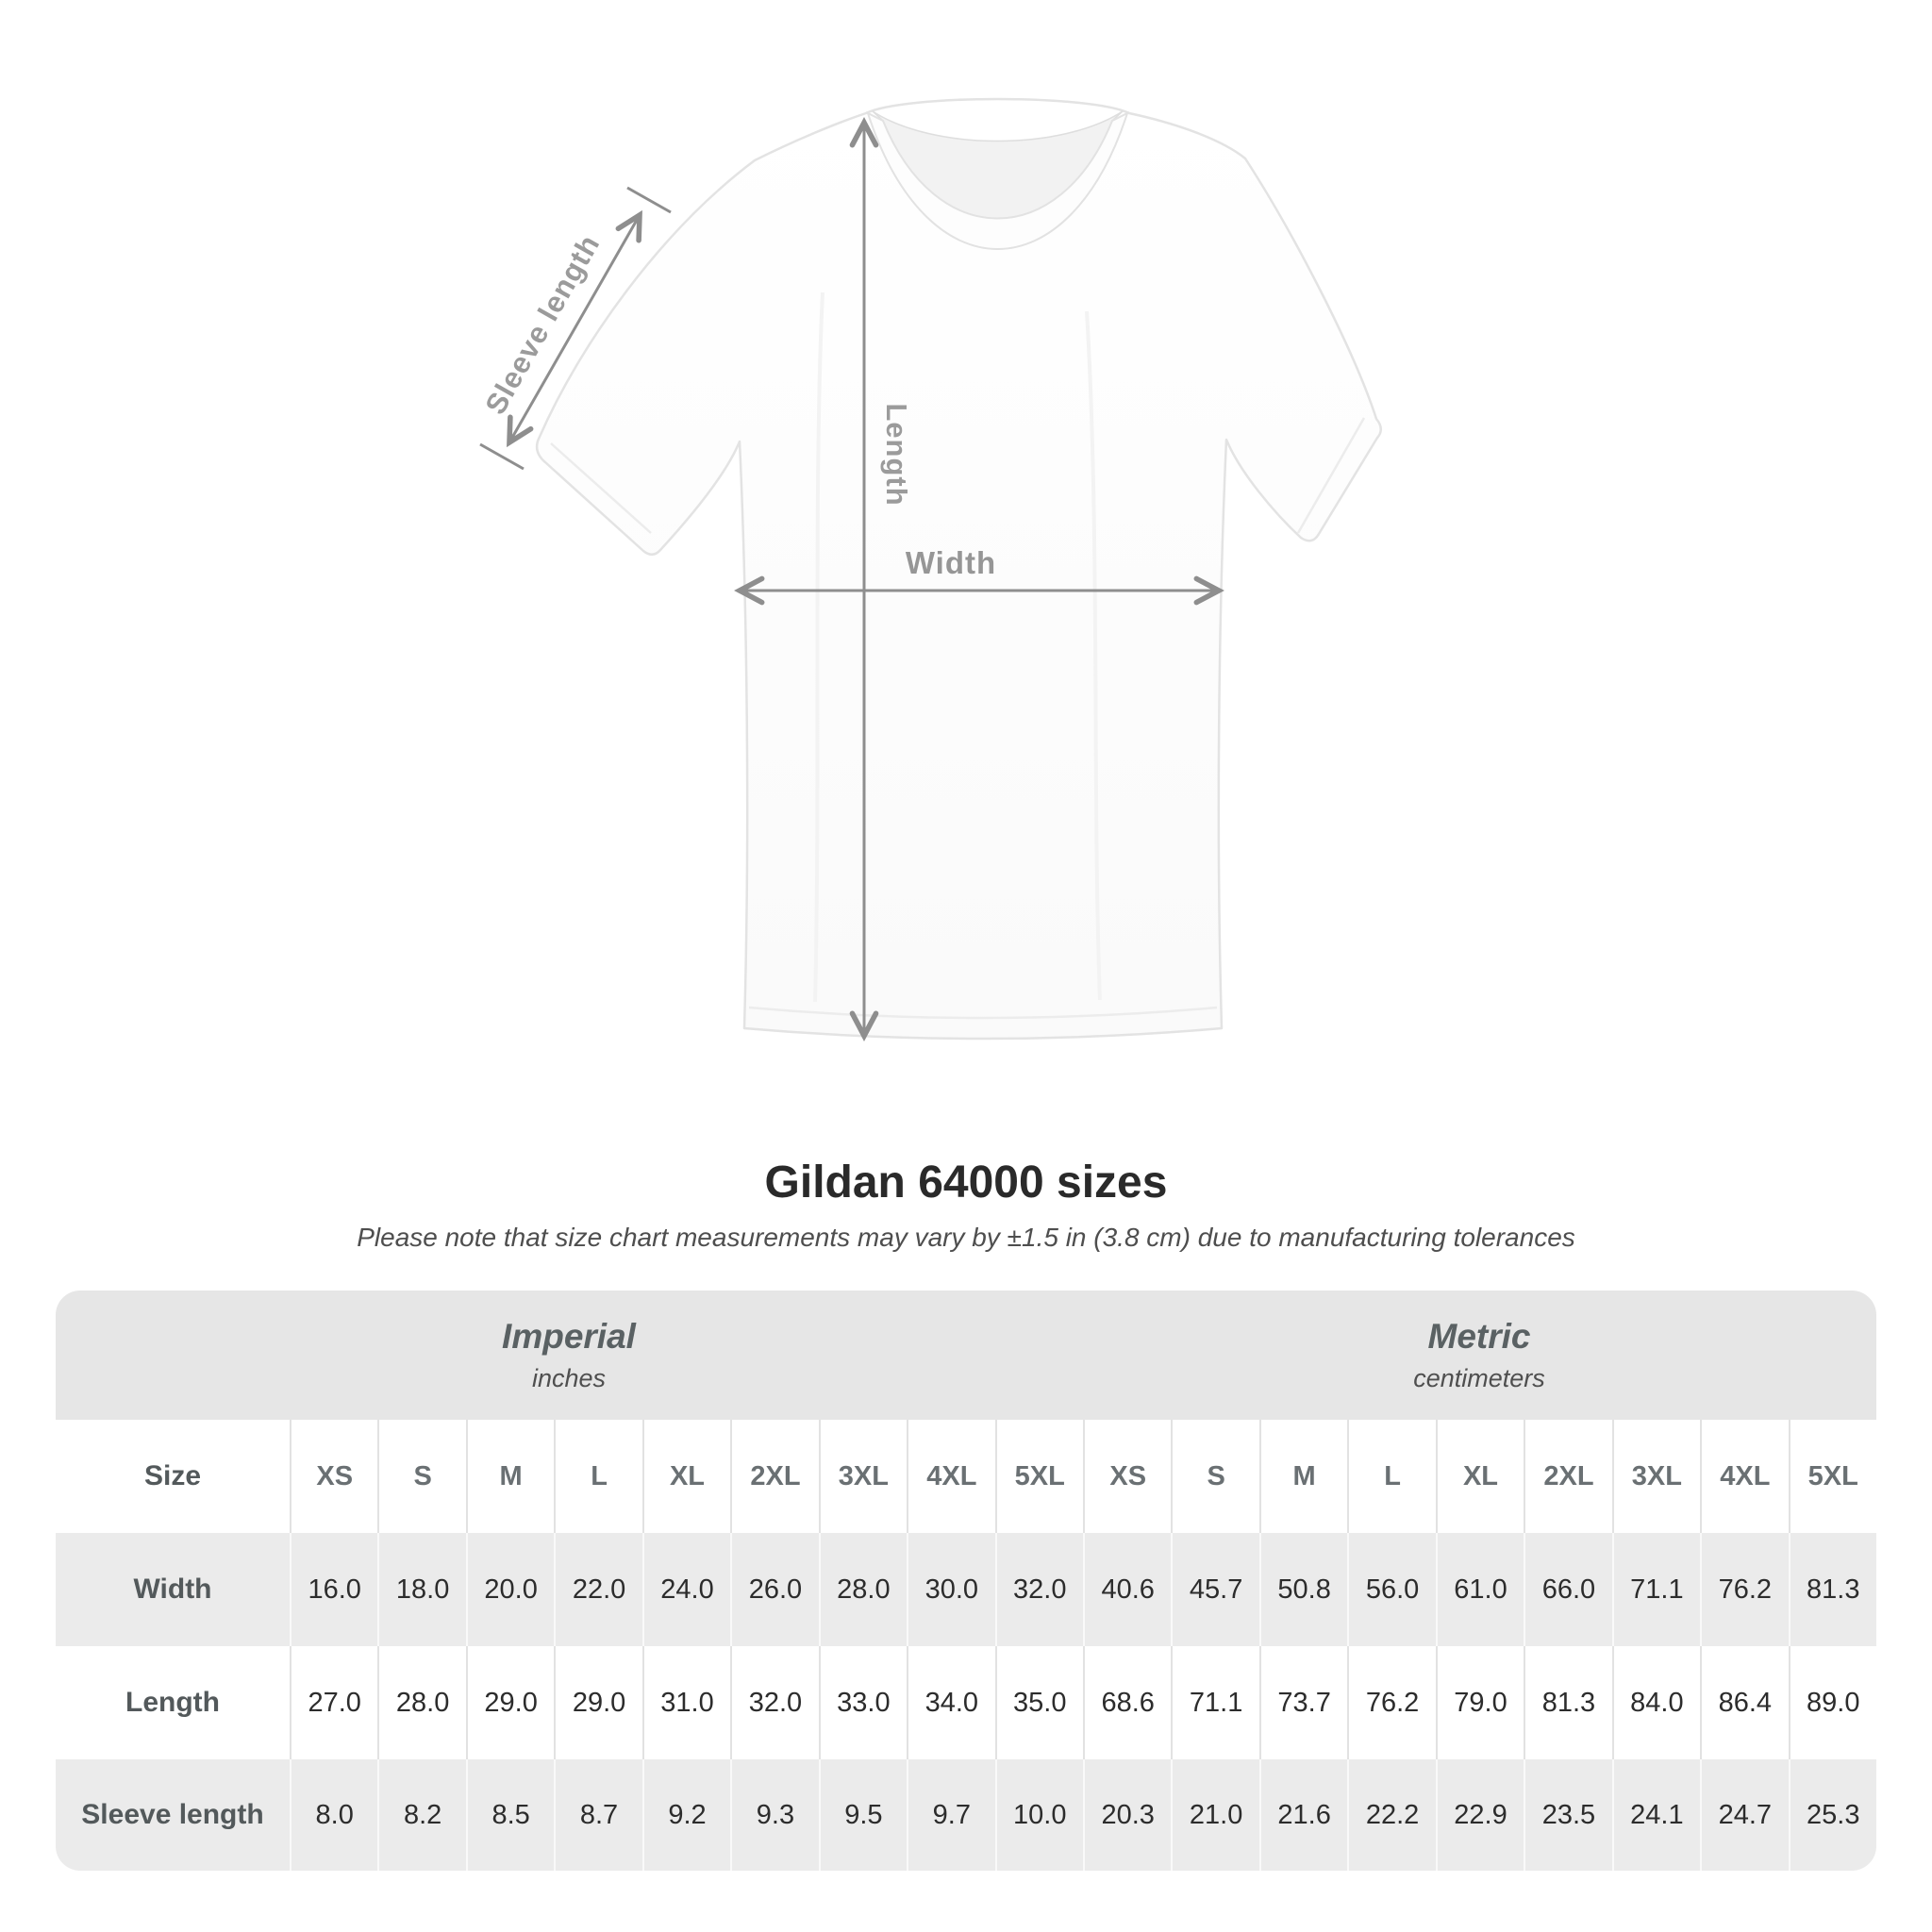 This screenshot has width=1932, height=1932. What do you see at coordinates (172, 1476) in the screenshot?
I see `size-column-header: Size` at bounding box center [172, 1476].